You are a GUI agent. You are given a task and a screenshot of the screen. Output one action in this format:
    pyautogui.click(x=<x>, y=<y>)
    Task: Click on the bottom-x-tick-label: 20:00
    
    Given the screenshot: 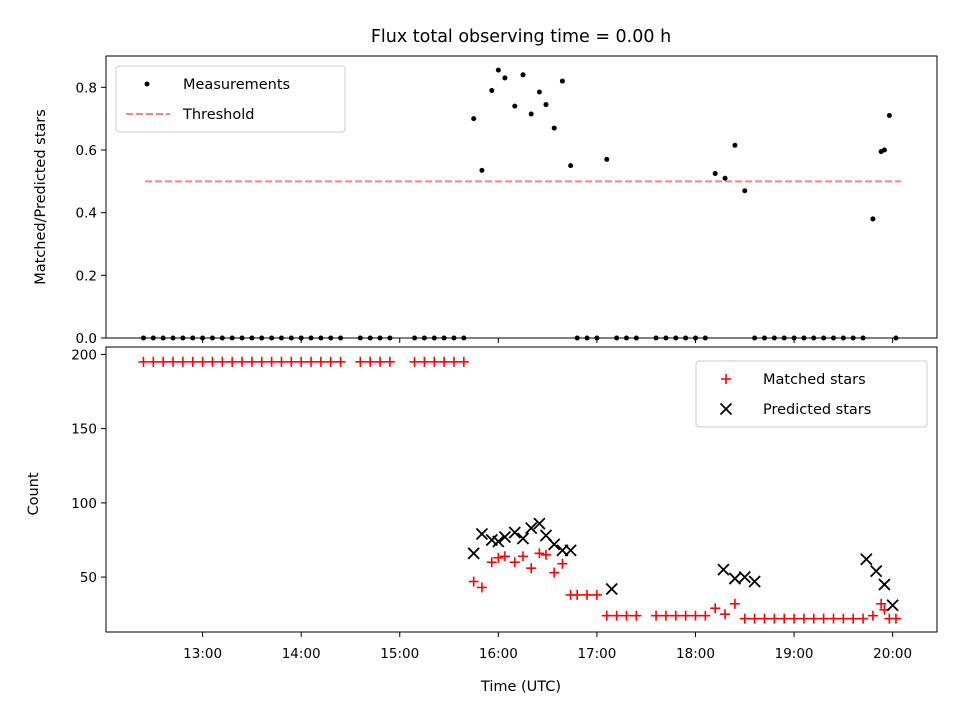 What is the action you would take?
    pyautogui.click(x=892, y=654)
    